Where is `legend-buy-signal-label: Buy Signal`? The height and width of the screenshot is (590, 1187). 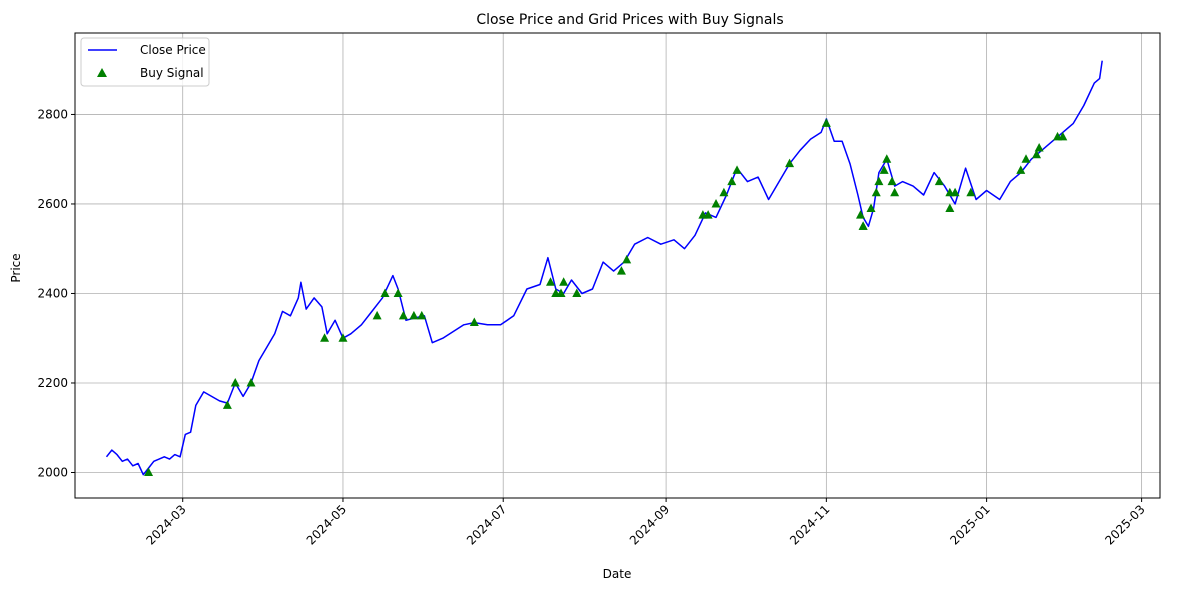 legend-buy-signal-label: Buy Signal is located at coordinates (172, 73).